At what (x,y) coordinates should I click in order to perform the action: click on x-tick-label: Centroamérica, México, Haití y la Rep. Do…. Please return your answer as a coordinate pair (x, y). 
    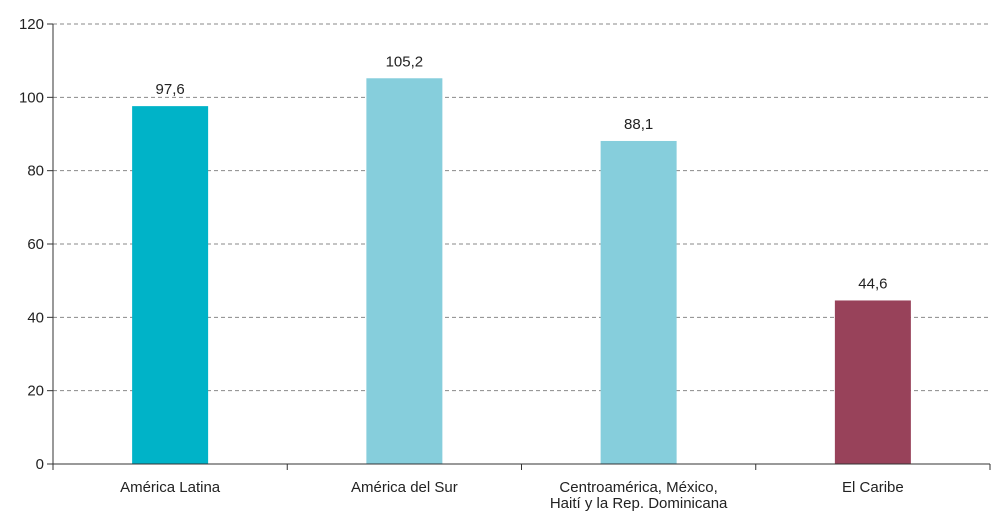
    Looking at the image, I should click on (639, 495).